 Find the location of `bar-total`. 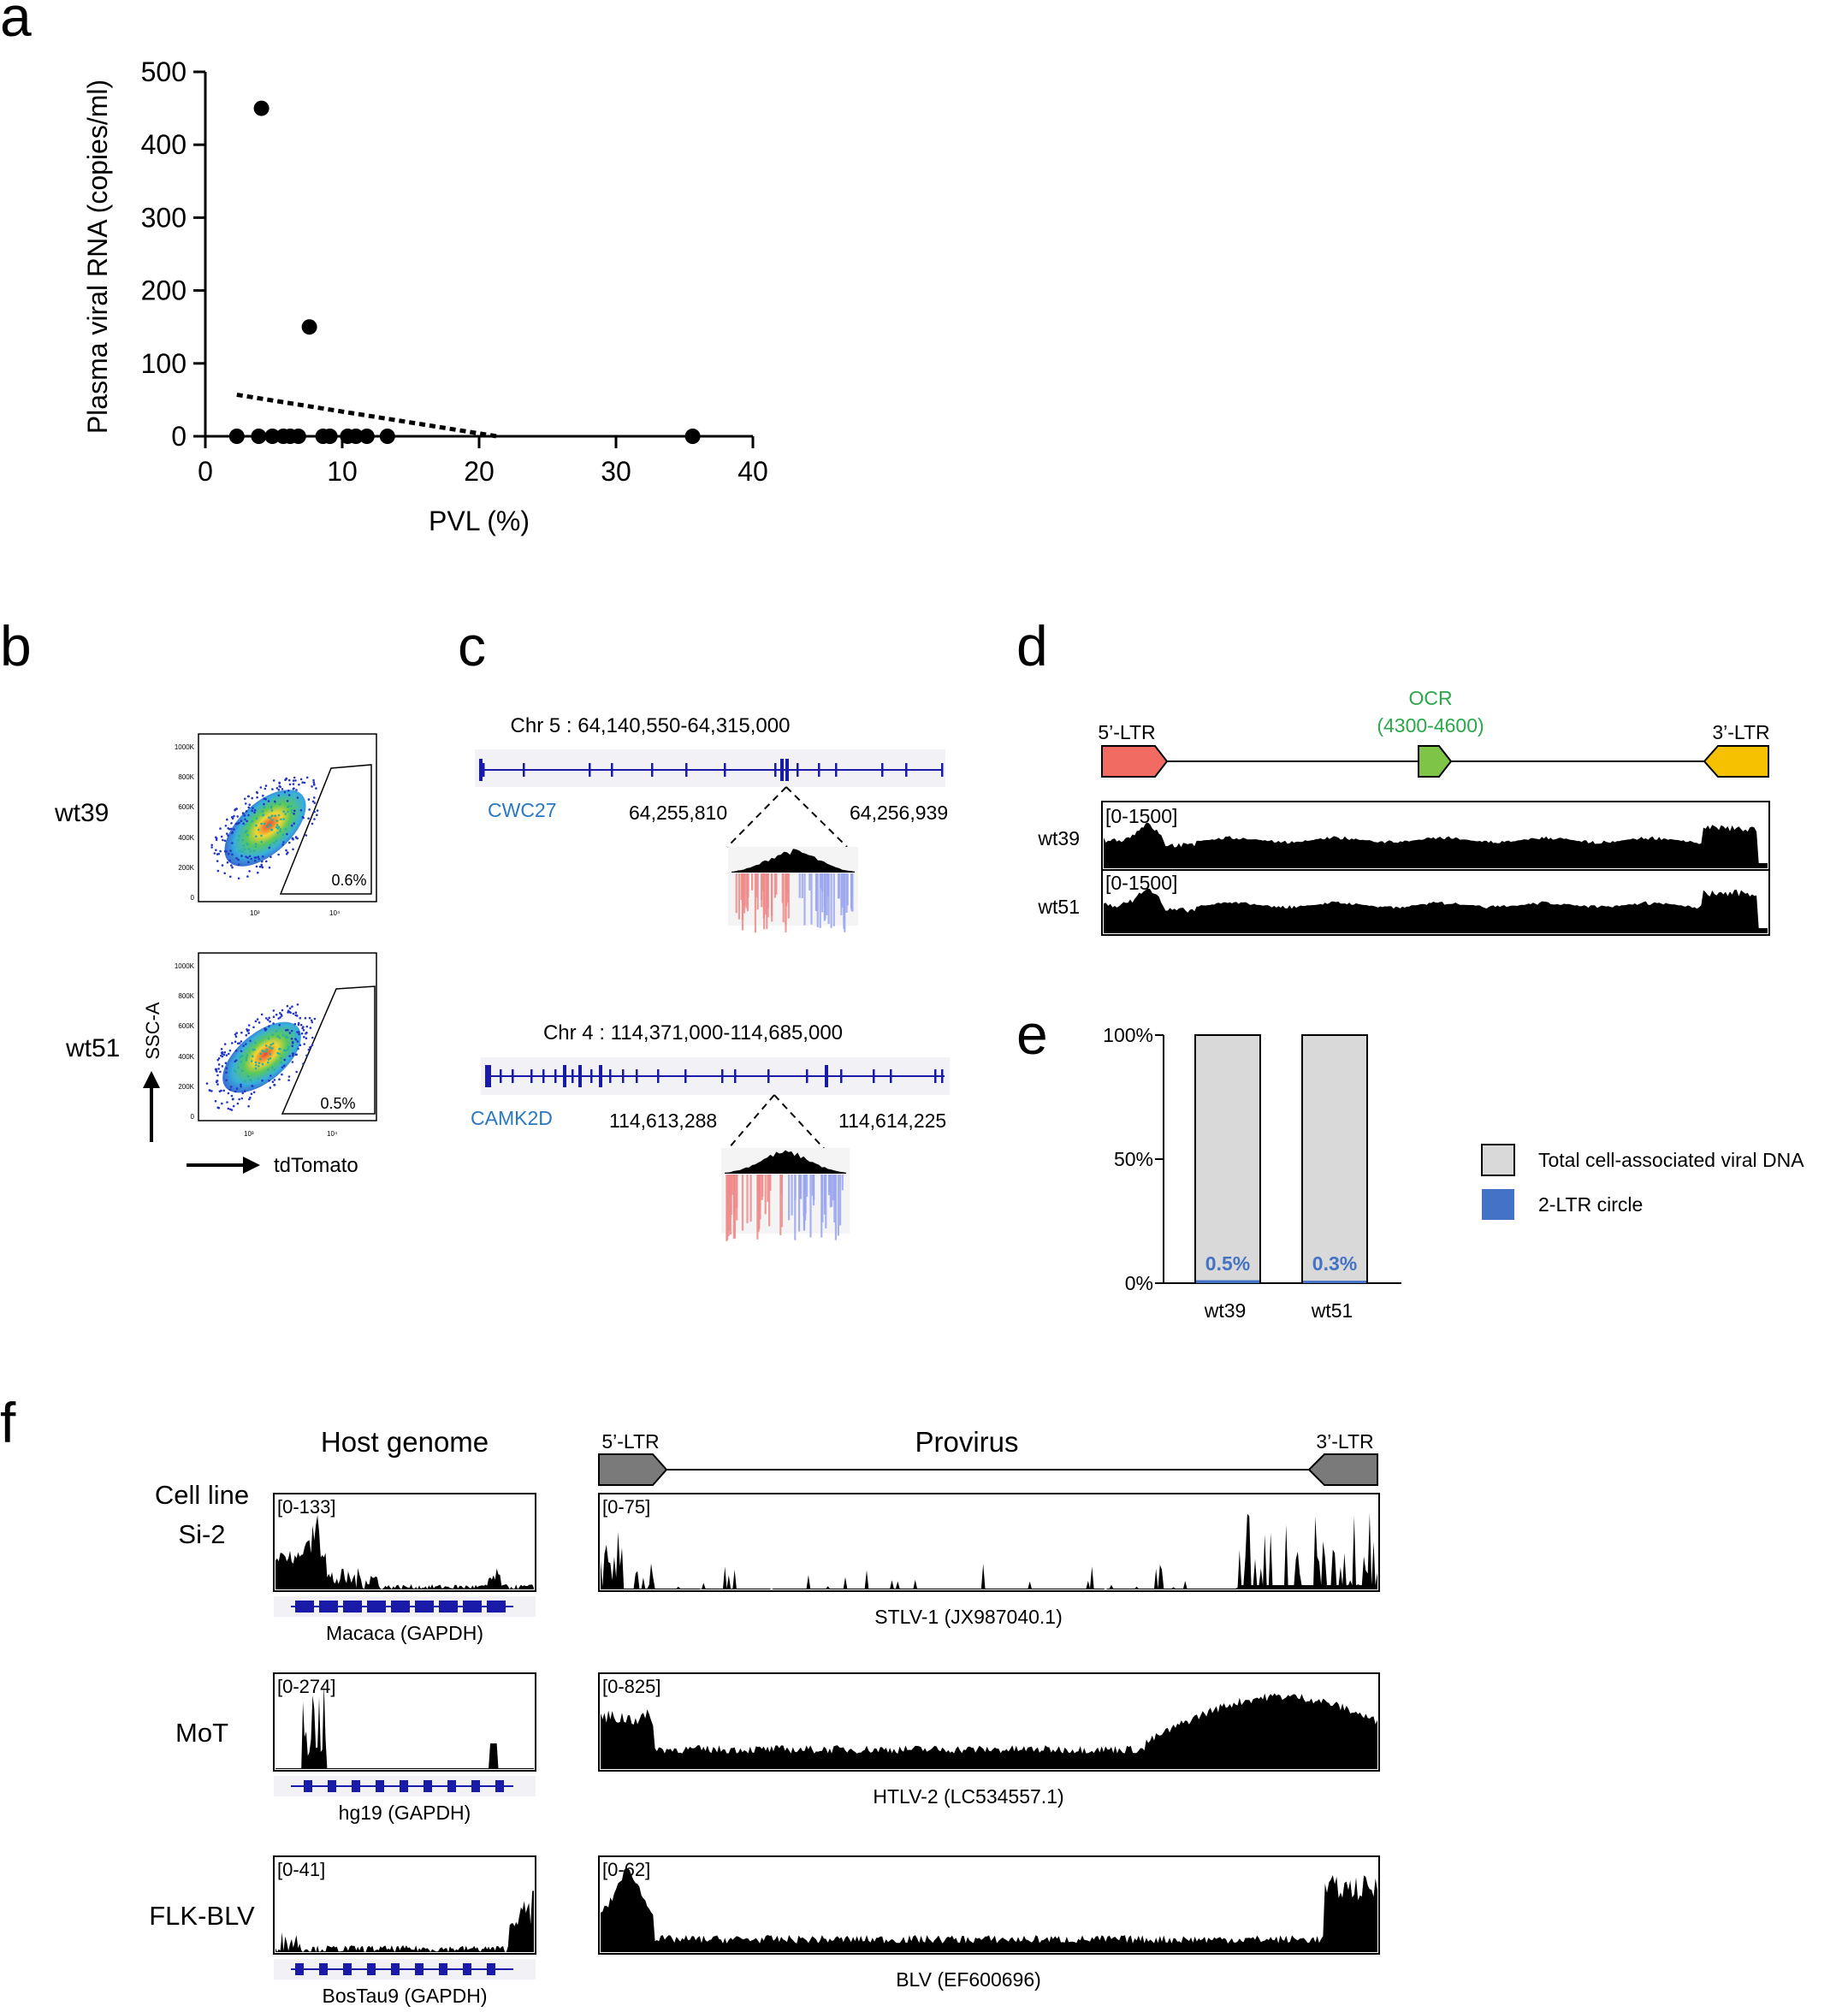

bar-total is located at coordinates (1227, 1159).